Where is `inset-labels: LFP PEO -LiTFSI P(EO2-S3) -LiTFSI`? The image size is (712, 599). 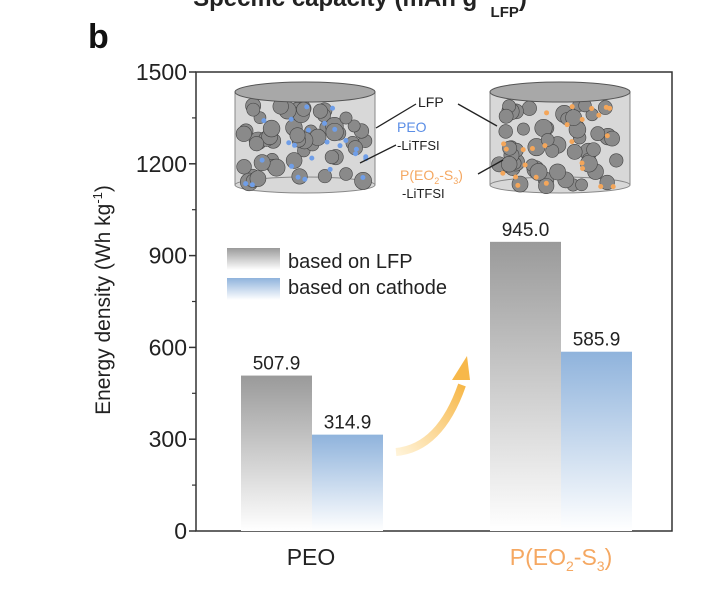
inset-labels: LFP PEO -LiTFSI P(EO2-S3) -LiTFSI is located at coordinates (431, 147).